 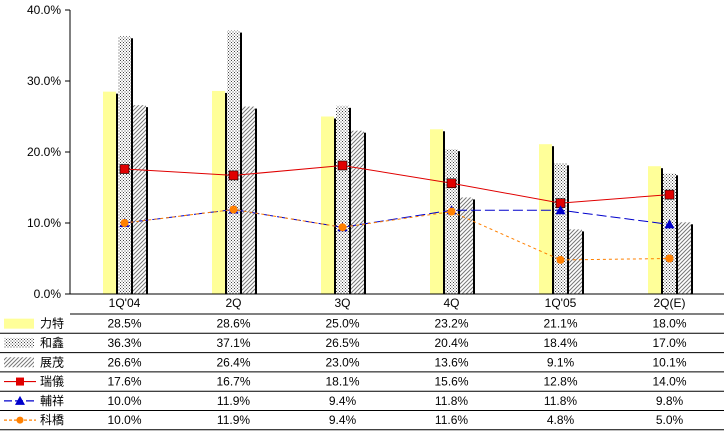 What do you see at coordinates (669, 303) in the screenshot?
I see `x-tick-label: 2Q(E)` at bounding box center [669, 303].